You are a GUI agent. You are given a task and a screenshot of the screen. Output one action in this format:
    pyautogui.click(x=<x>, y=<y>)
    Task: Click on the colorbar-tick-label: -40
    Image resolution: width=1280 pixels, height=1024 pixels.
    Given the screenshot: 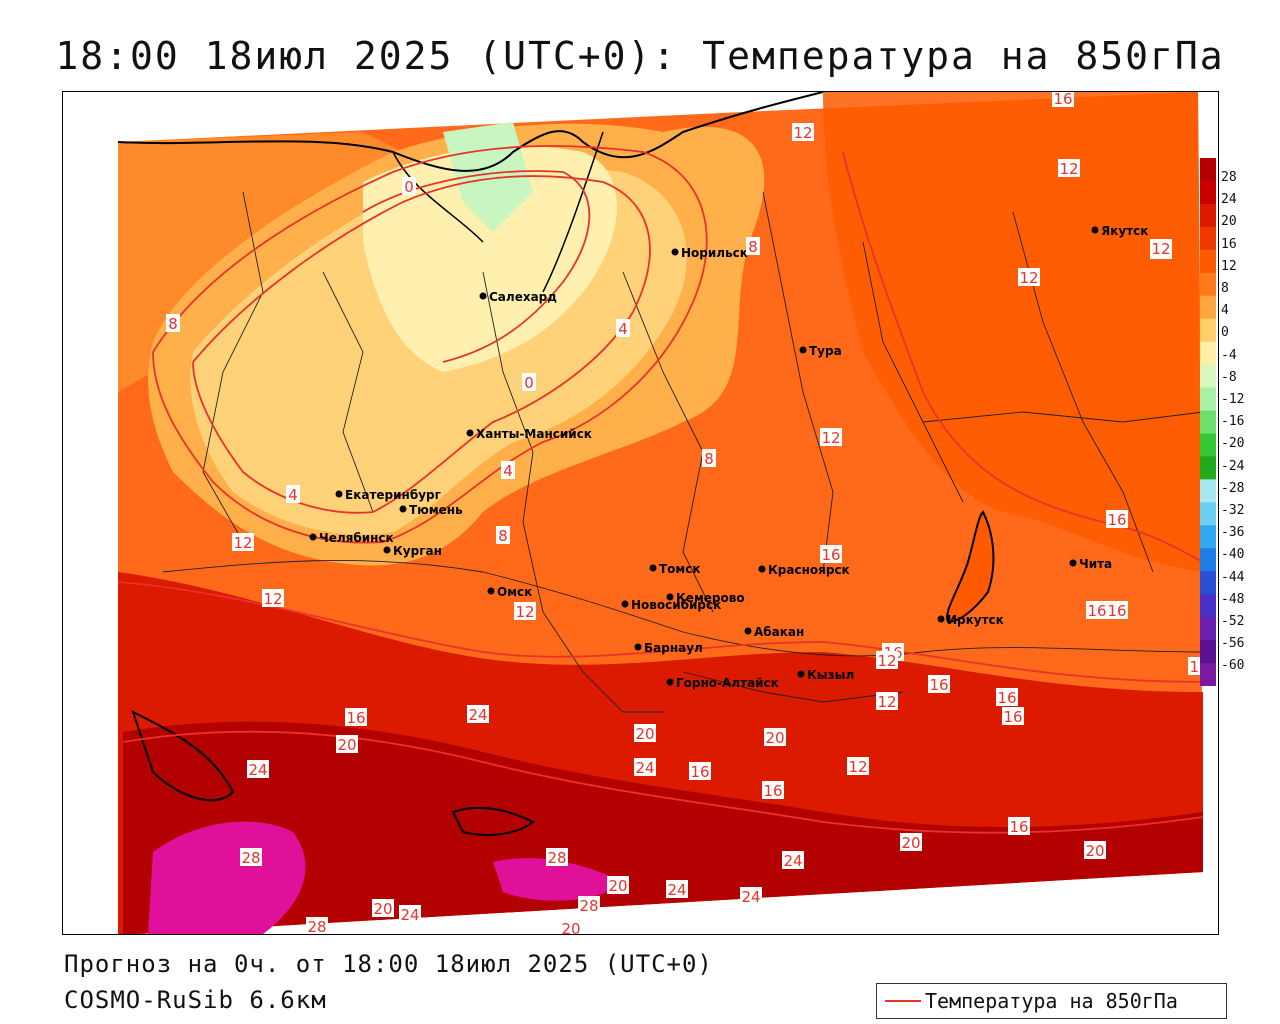 What is the action you would take?
    pyautogui.click(x=1233, y=555)
    